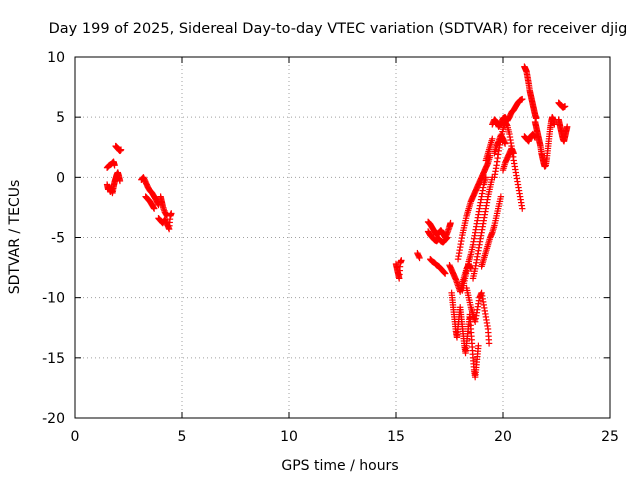 The image size is (640, 480). Describe the element at coordinates (339, 466) in the screenshot. I see `x-axis-label: GPS time / hours` at that location.